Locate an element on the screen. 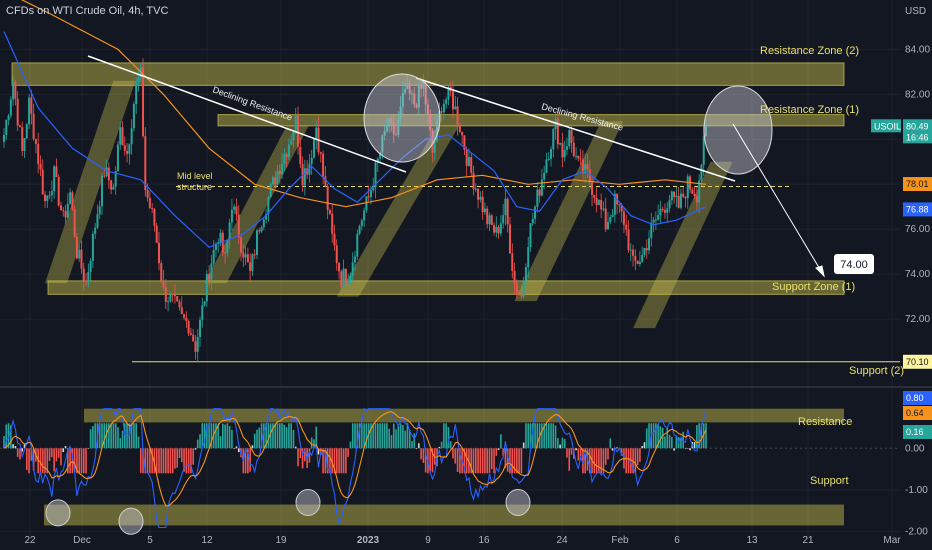 The width and height of the screenshot is (932, 550). price-zone is located at coordinates (446, 287).